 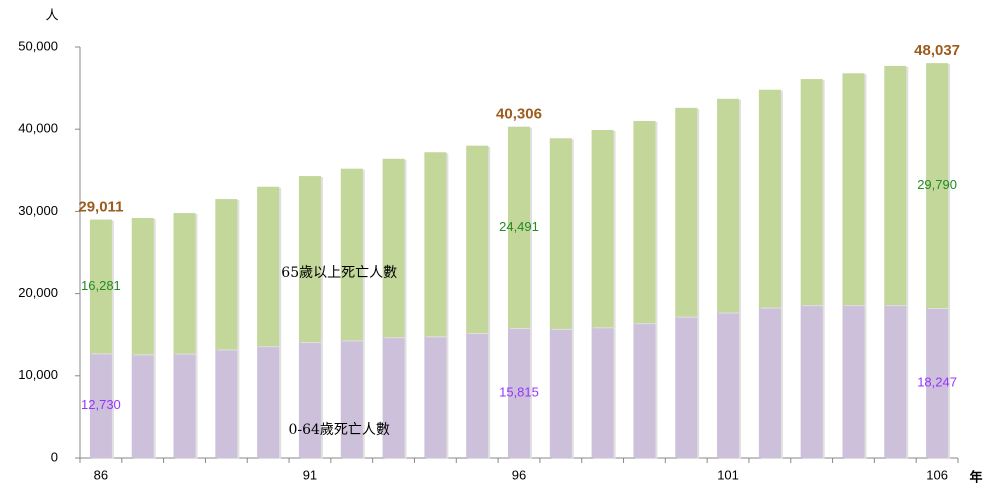 I want to click on x-tick-label: 106, so click(x=937, y=474).